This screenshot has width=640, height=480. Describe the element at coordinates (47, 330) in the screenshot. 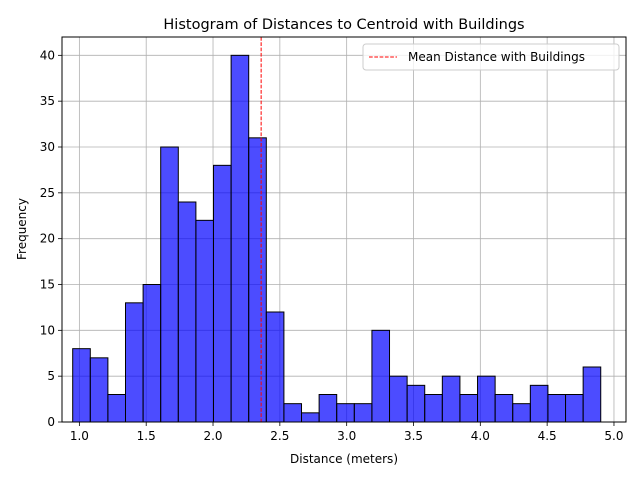

I see `y-tick-label: 10` at that location.